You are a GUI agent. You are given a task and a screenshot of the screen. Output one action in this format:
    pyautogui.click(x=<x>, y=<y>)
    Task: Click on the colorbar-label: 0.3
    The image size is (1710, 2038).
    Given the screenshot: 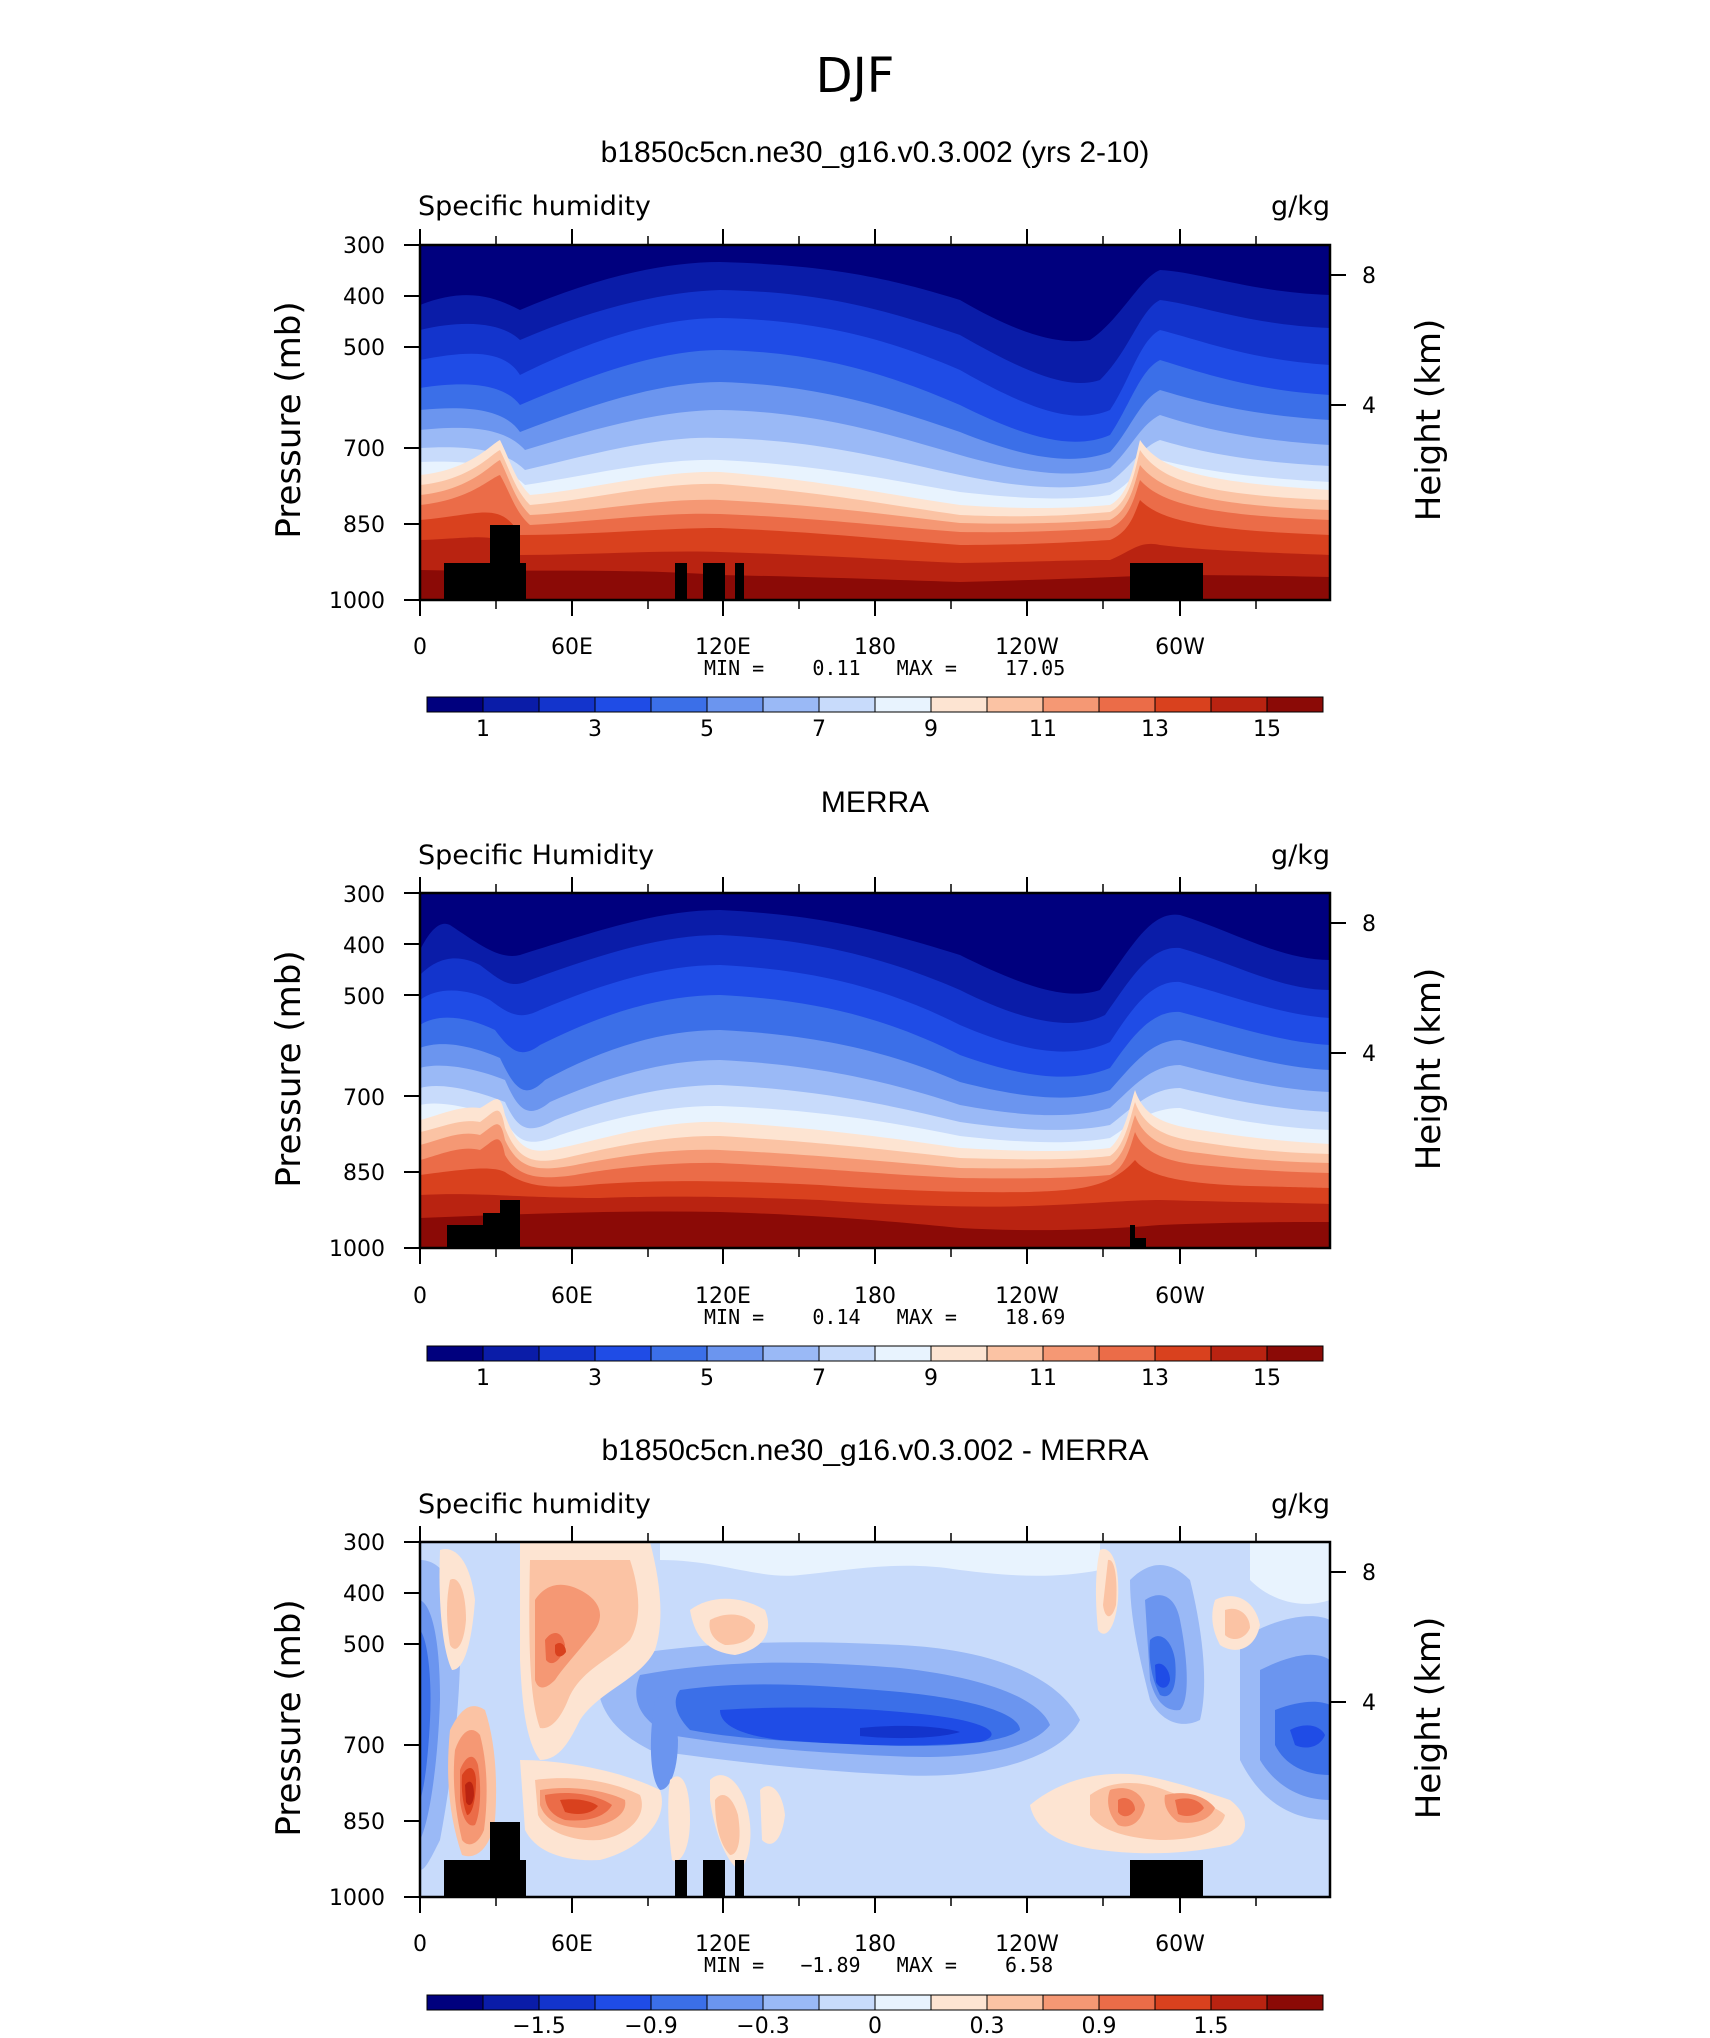 What is the action you would take?
    pyautogui.click(x=987, y=2026)
    